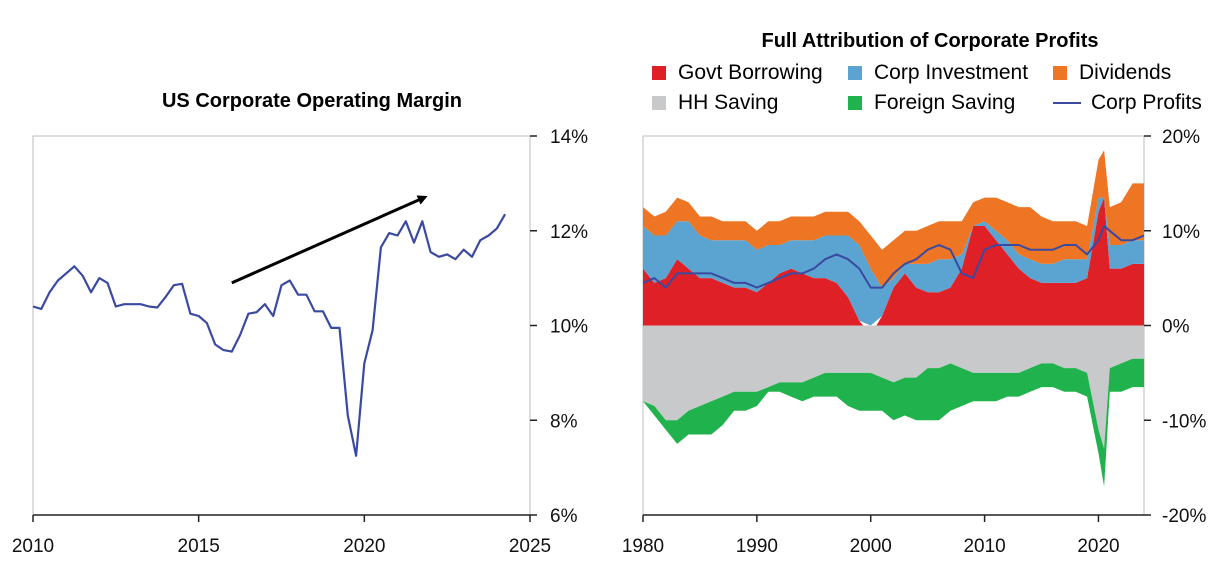  Describe the element at coordinates (757, 546) in the screenshot. I see `x-tick-label: 1990` at that location.